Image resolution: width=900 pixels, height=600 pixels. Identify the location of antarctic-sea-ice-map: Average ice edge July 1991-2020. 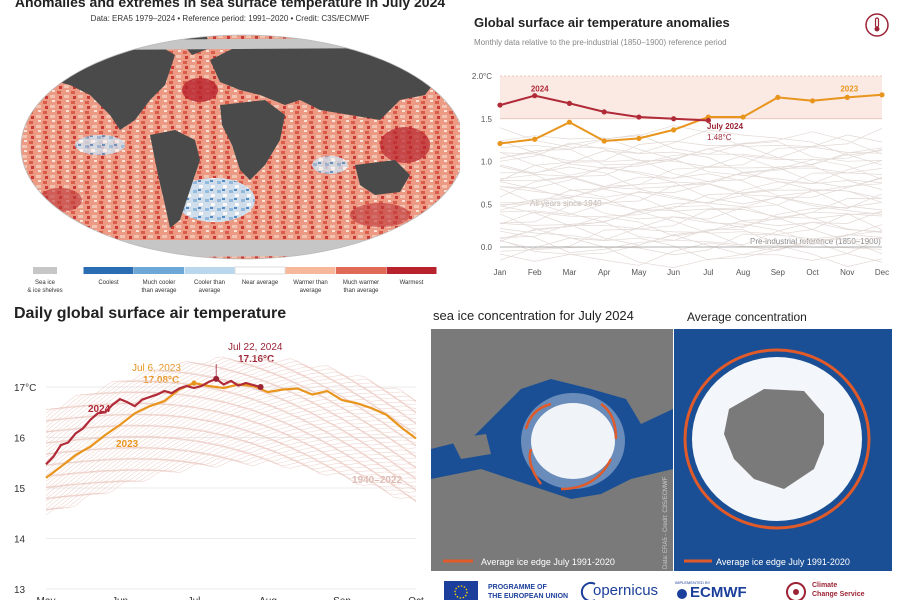
(783, 450).